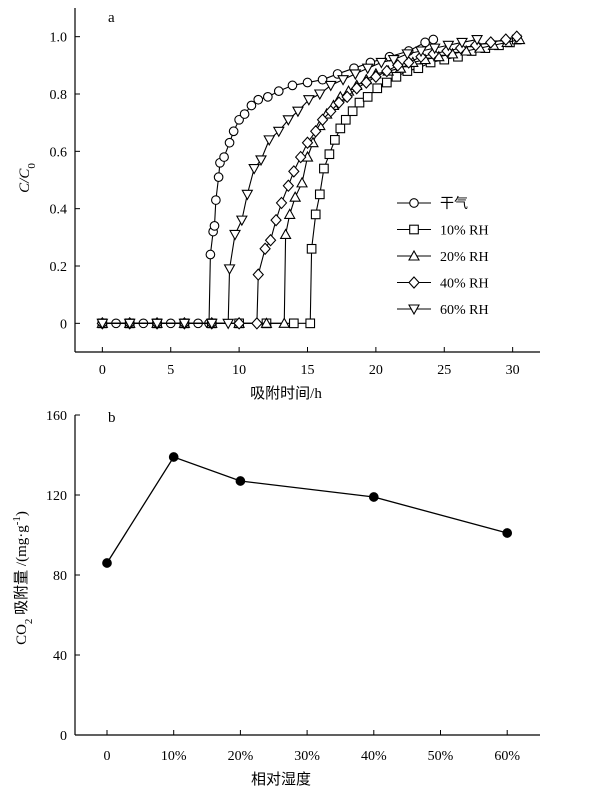  Describe the element at coordinates (374, 756) in the screenshot. I see `x-tick-label: 40%` at that location.